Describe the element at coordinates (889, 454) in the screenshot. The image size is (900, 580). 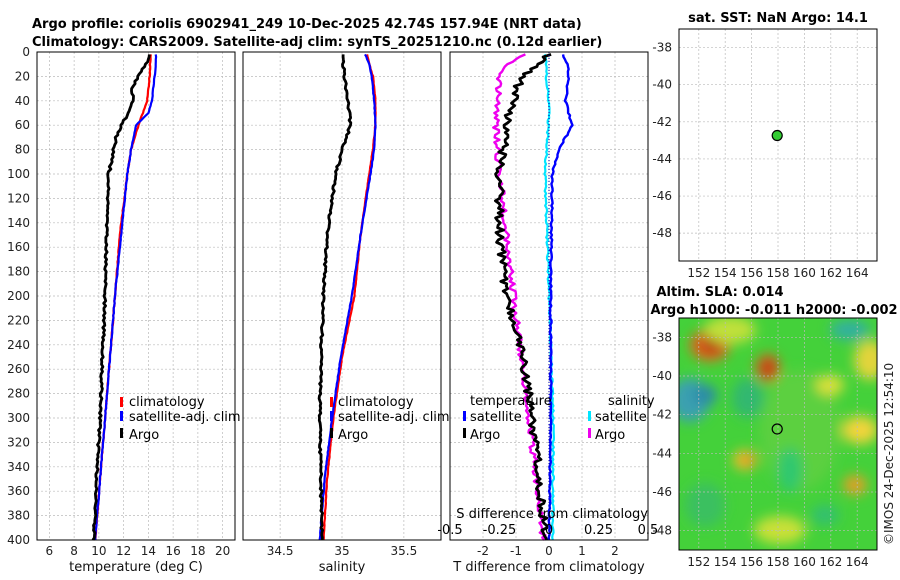
I see `footer-timestamp: ©IMOS 24-Dec-2025 12:54:10` at that location.